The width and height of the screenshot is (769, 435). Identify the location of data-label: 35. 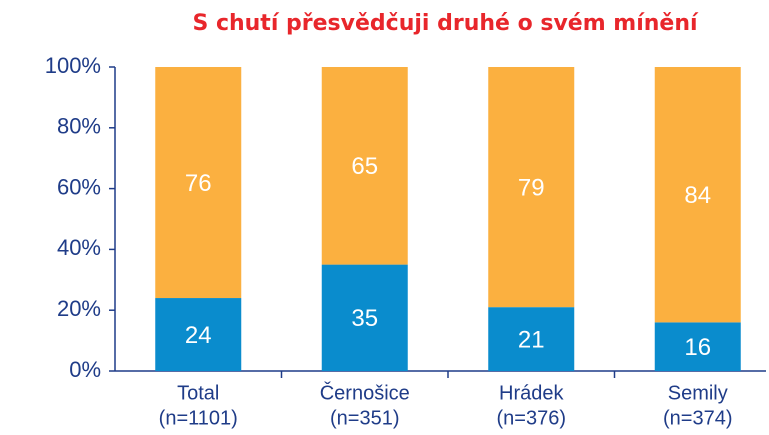
(364, 318).